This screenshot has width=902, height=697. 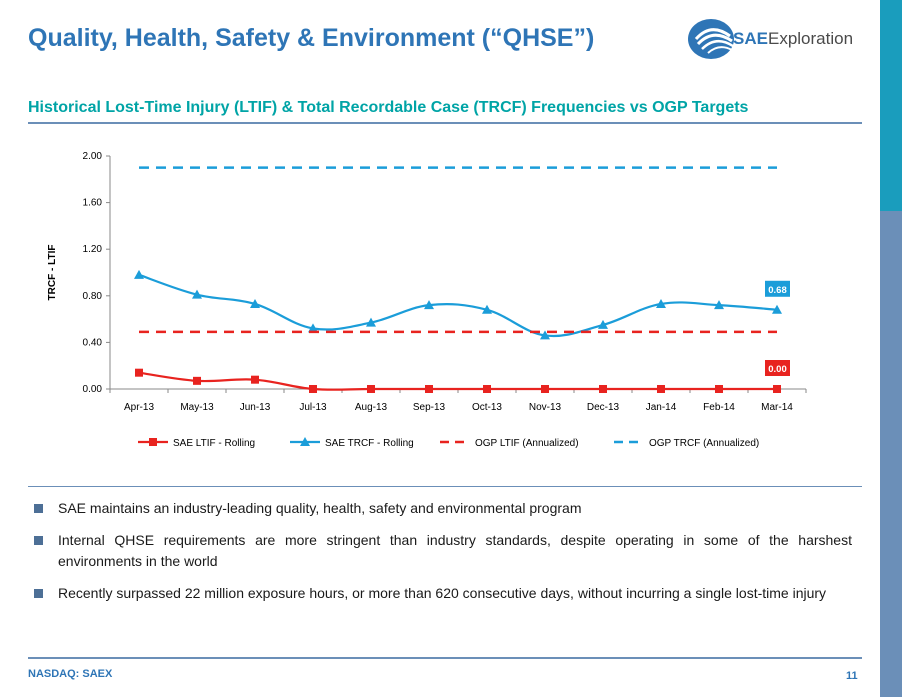 I want to click on x-tick-label: Jul-13, so click(x=313, y=407).